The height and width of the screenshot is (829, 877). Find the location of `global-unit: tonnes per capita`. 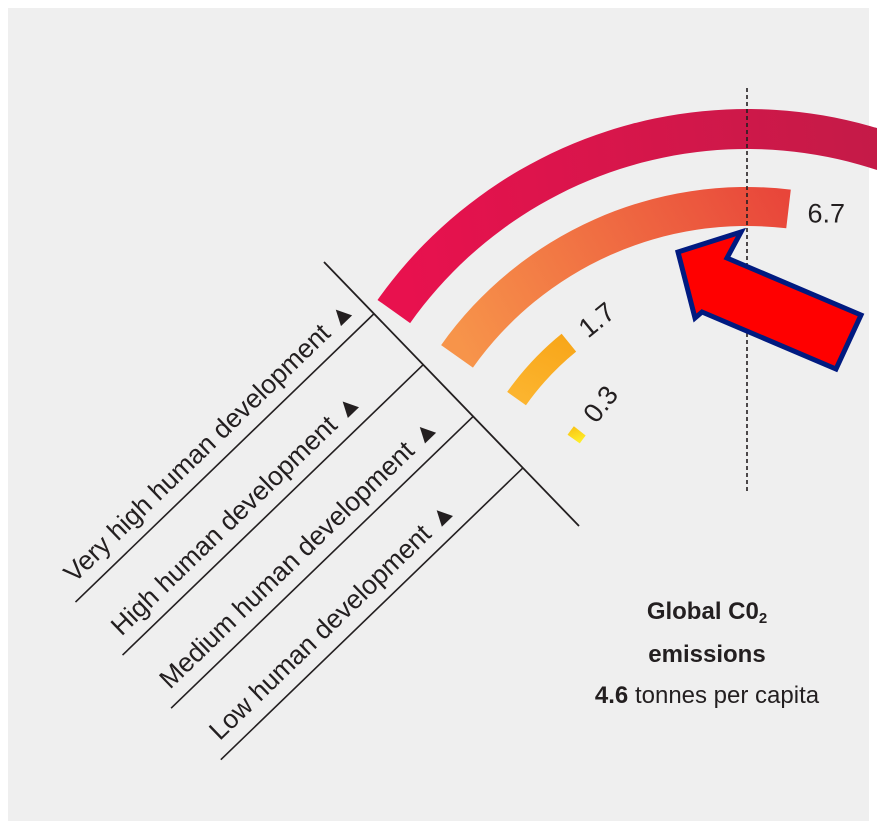

global-unit: tonnes per capita is located at coordinates (727, 695).